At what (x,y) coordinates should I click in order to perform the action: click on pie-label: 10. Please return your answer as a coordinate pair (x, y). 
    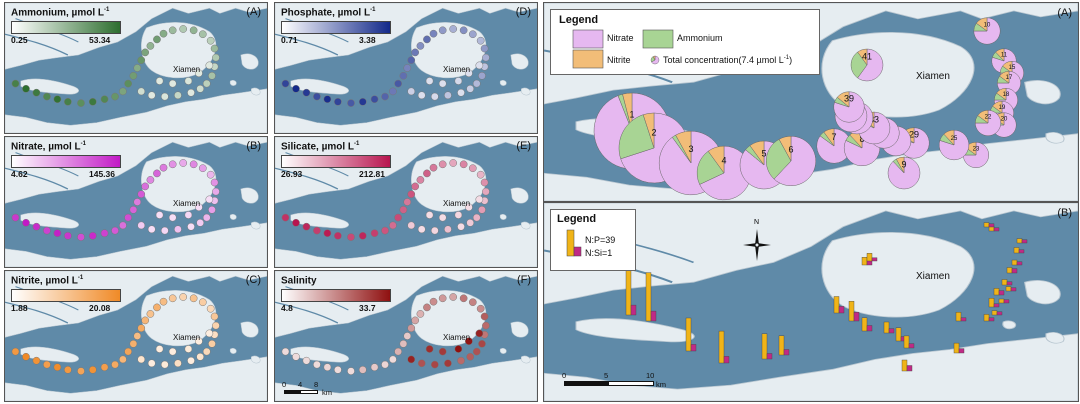
    Looking at the image, I should click on (987, 25).